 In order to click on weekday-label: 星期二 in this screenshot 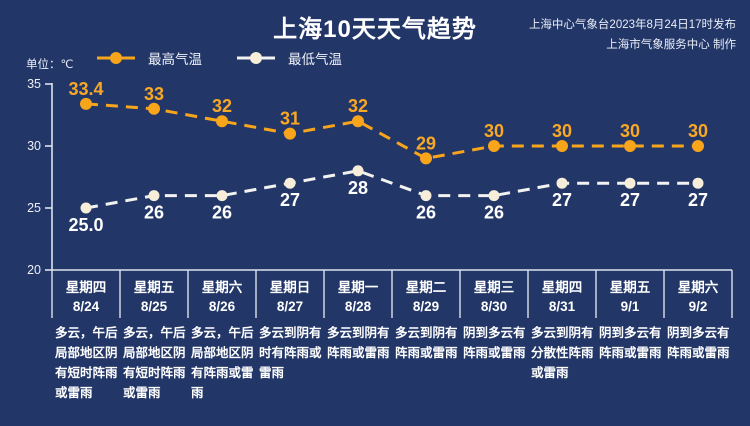, I will do `click(426, 287)`.